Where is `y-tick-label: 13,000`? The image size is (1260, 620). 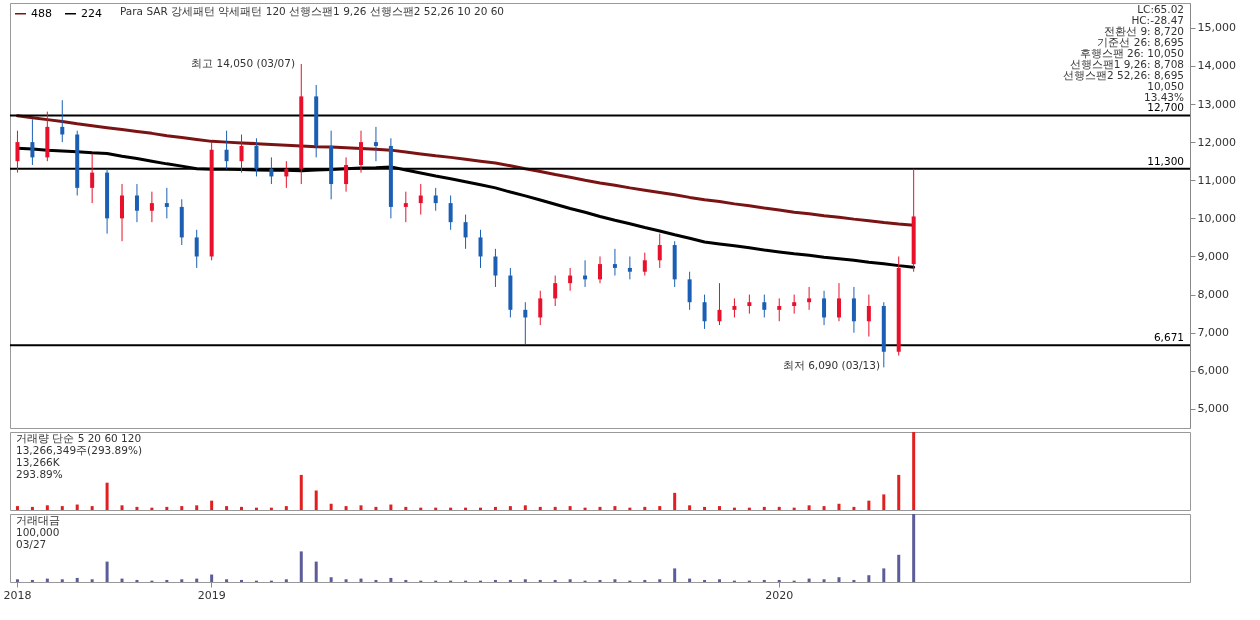 y-tick-label: 13,000 is located at coordinates (1216, 104).